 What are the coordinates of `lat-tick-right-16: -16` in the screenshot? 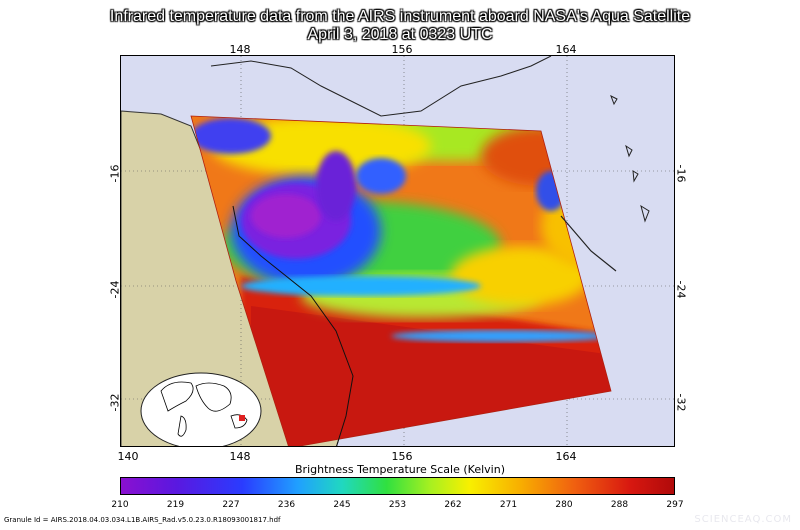 It's located at (681, 173).